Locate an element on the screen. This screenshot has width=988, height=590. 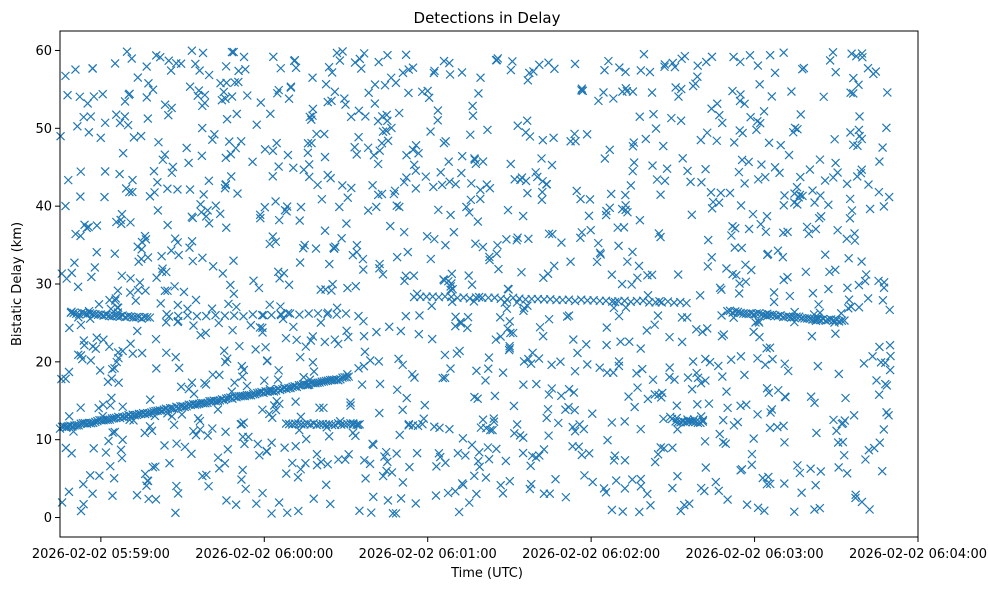
track-point-constant-target-d is located at coordinates (773, 315).